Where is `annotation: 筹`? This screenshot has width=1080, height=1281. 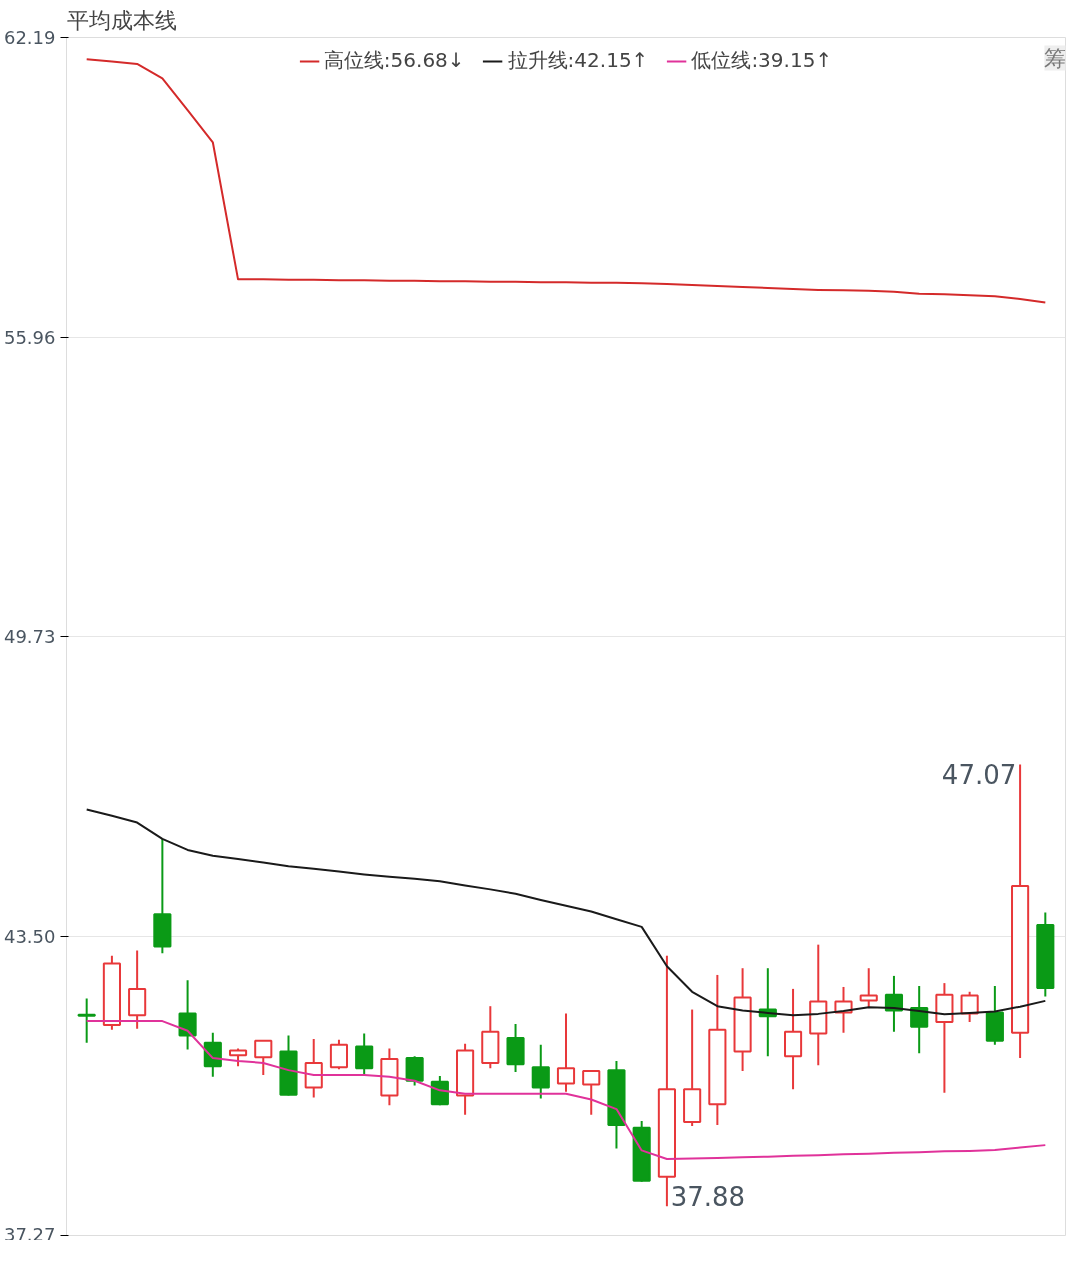
annotation: 筹 is located at coordinates (1055, 58).